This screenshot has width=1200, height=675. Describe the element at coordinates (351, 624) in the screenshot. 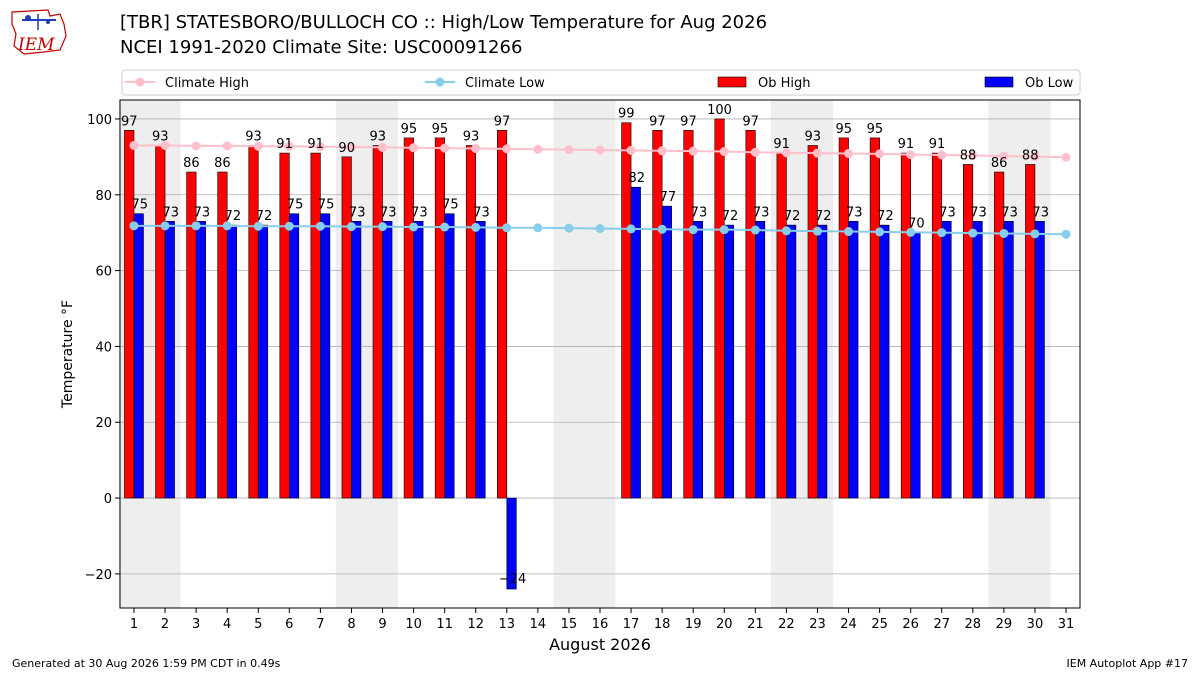

I see `x-tick-label: 8` at that location.